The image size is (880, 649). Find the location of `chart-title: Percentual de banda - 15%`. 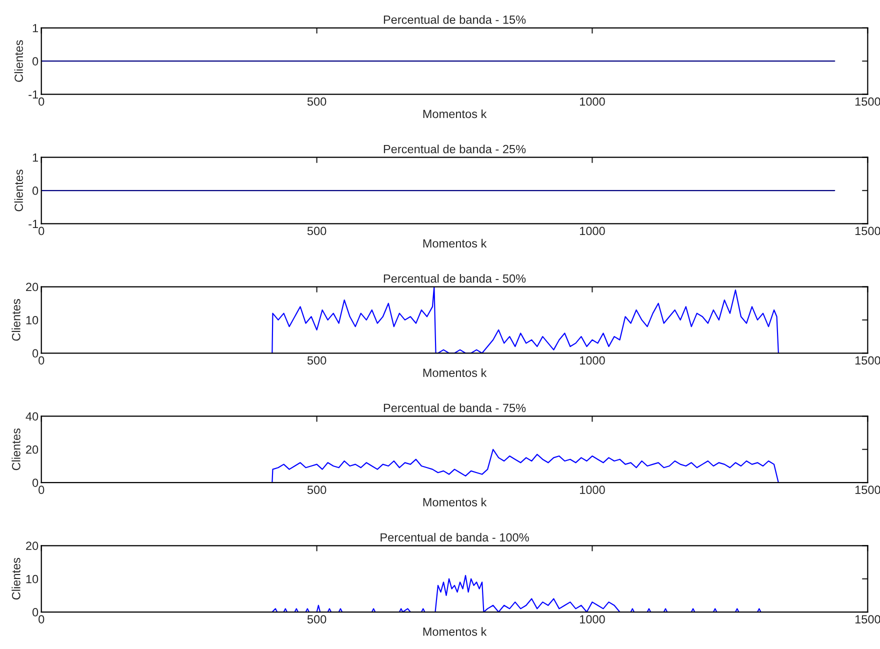

chart-title: Percentual de banda - 15% is located at coordinates (455, 19).